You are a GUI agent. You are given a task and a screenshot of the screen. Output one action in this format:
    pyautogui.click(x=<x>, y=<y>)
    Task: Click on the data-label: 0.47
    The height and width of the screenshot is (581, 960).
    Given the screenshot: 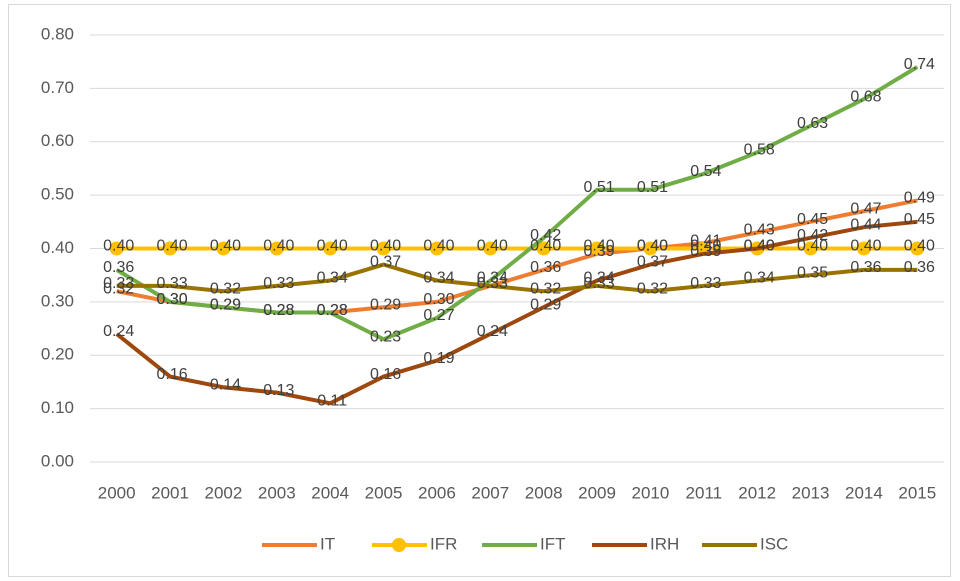 What is the action you would take?
    pyautogui.click(x=865, y=208)
    